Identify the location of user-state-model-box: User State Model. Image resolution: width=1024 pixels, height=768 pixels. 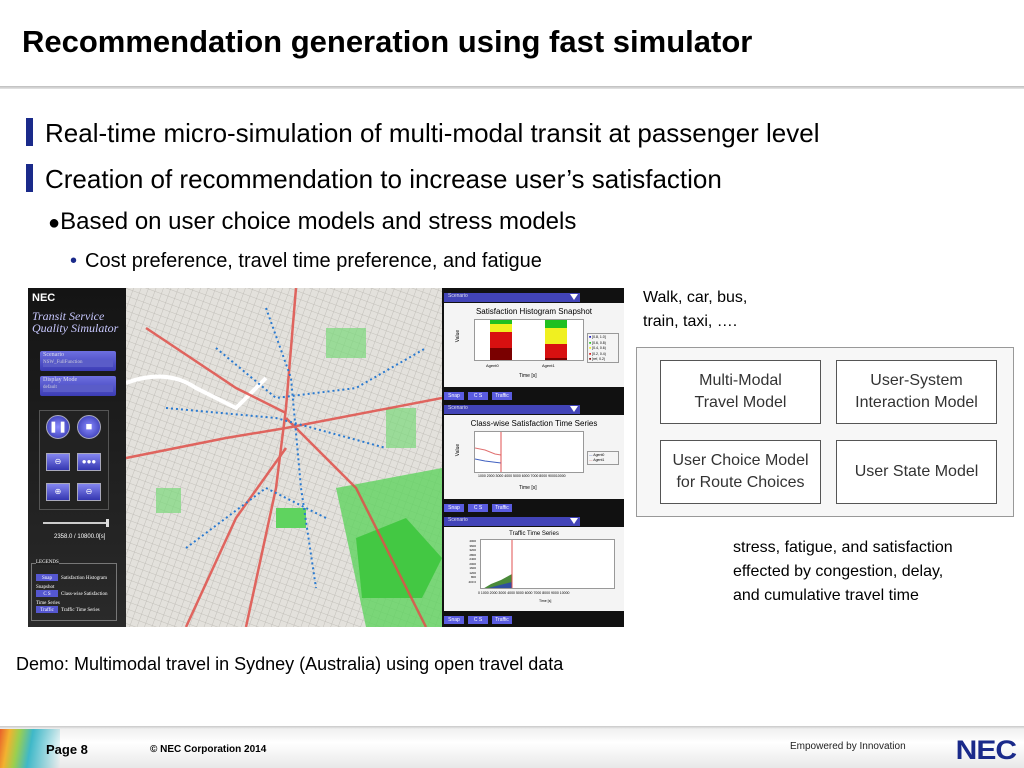
(916, 472).